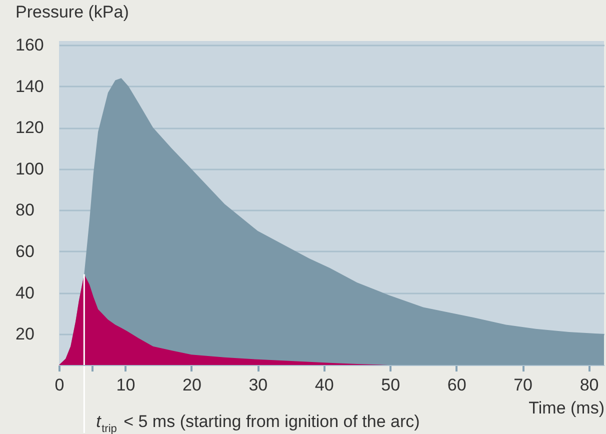  I want to click on y-tick-label: 40, so click(25, 292).